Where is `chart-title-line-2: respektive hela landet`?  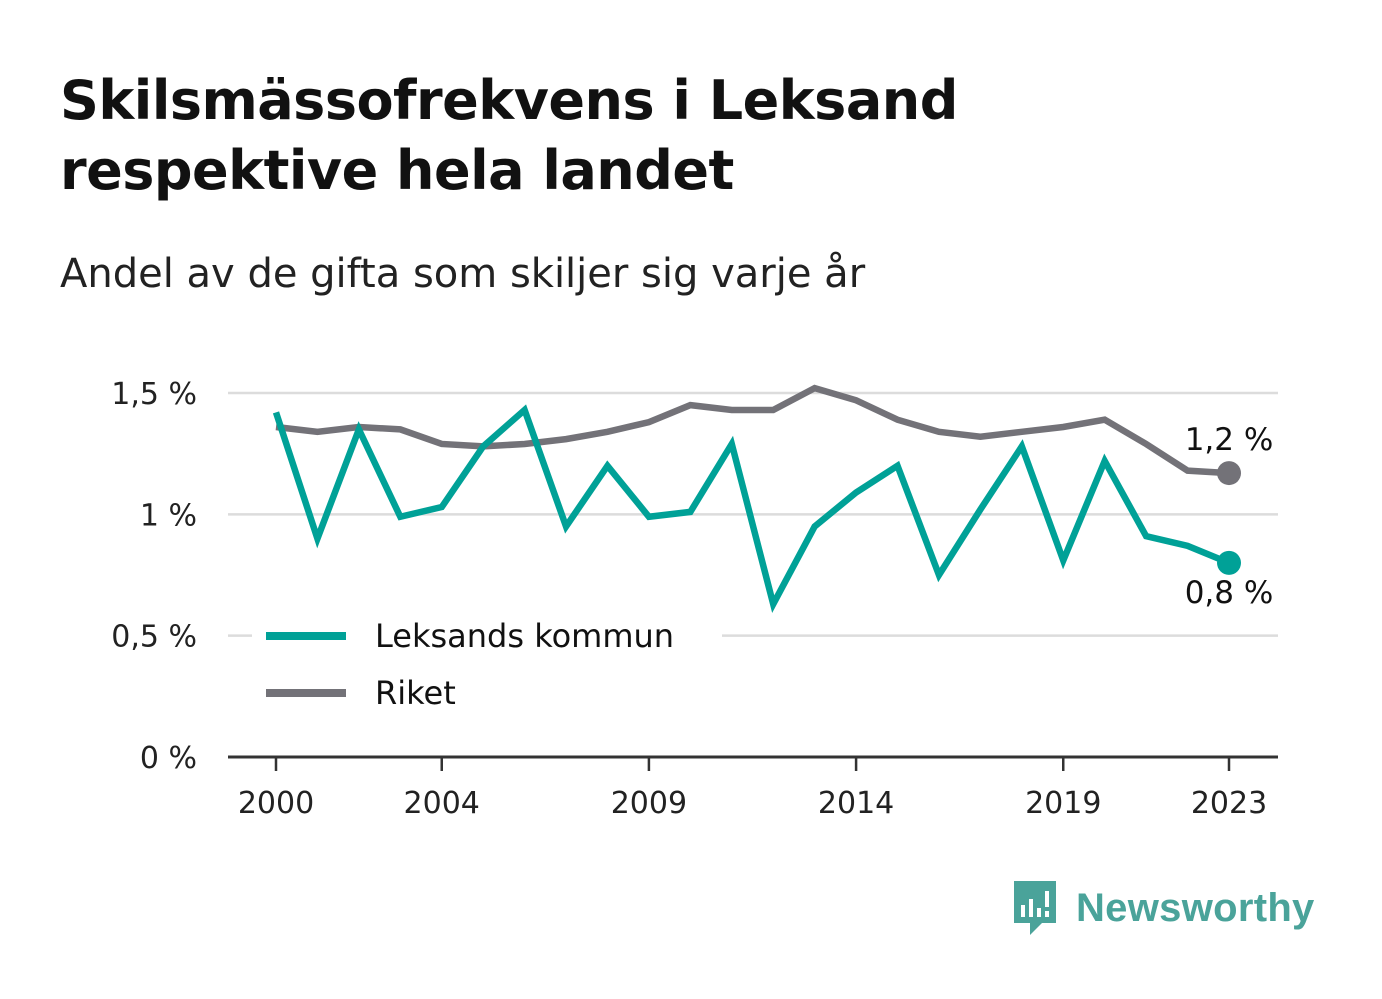
chart-title-line-2: respektive hela landet is located at coordinates (397, 170).